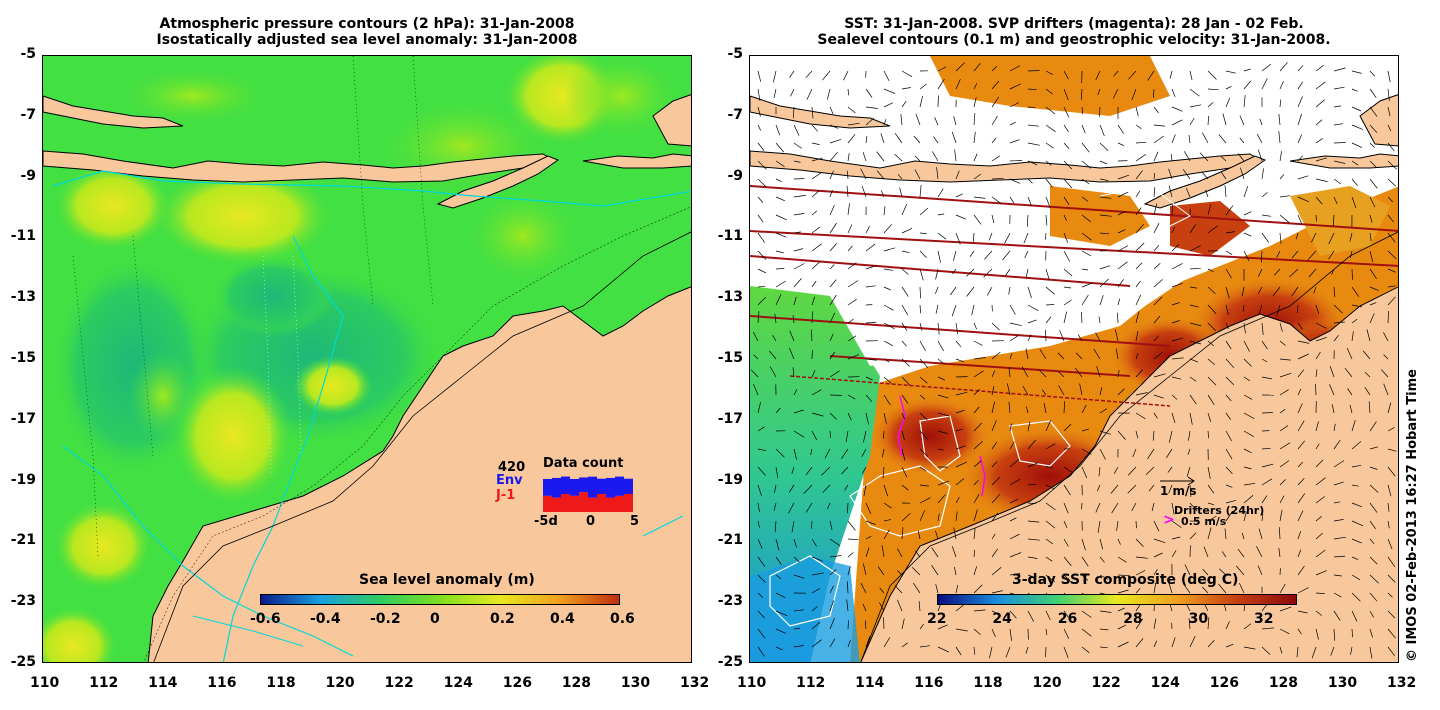 Image resolution: width=1440 pixels, height=710 pixels. Describe the element at coordinates (45, 683) in the screenshot. I see `left-x-tick: 110` at that location.